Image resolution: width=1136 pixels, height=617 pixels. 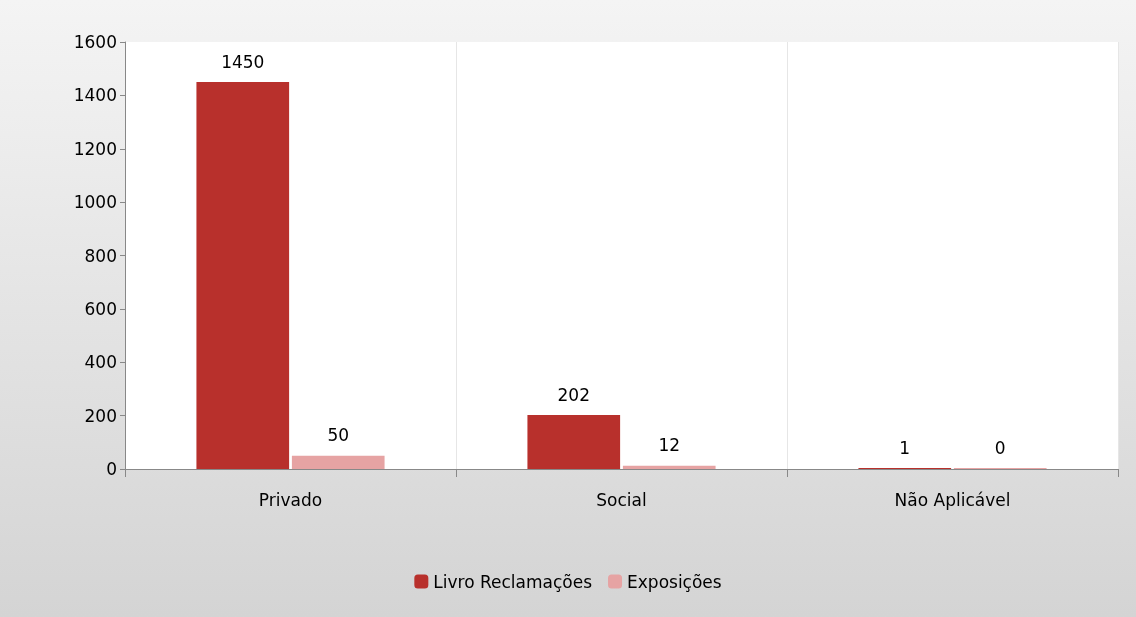 What do you see at coordinates (95, 42) in the screenshot?
I see `y-tick-label: 1600` at bounding box center [95, 42].